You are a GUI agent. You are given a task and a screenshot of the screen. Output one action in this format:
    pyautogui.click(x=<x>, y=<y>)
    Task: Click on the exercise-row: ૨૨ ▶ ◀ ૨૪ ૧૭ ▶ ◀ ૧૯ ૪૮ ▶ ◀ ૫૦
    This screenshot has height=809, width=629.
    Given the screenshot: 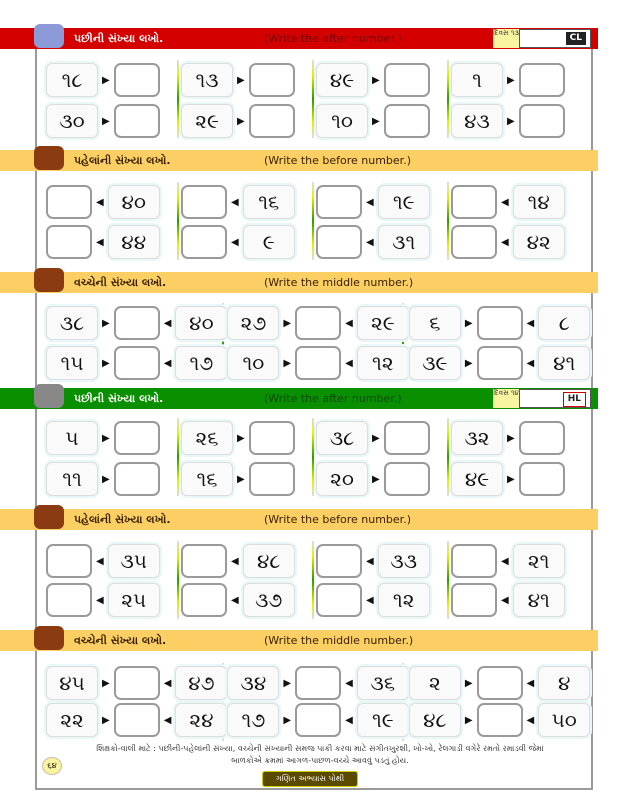 What is the action you would take?
    pyautogui.click(x=318, y=720)
    